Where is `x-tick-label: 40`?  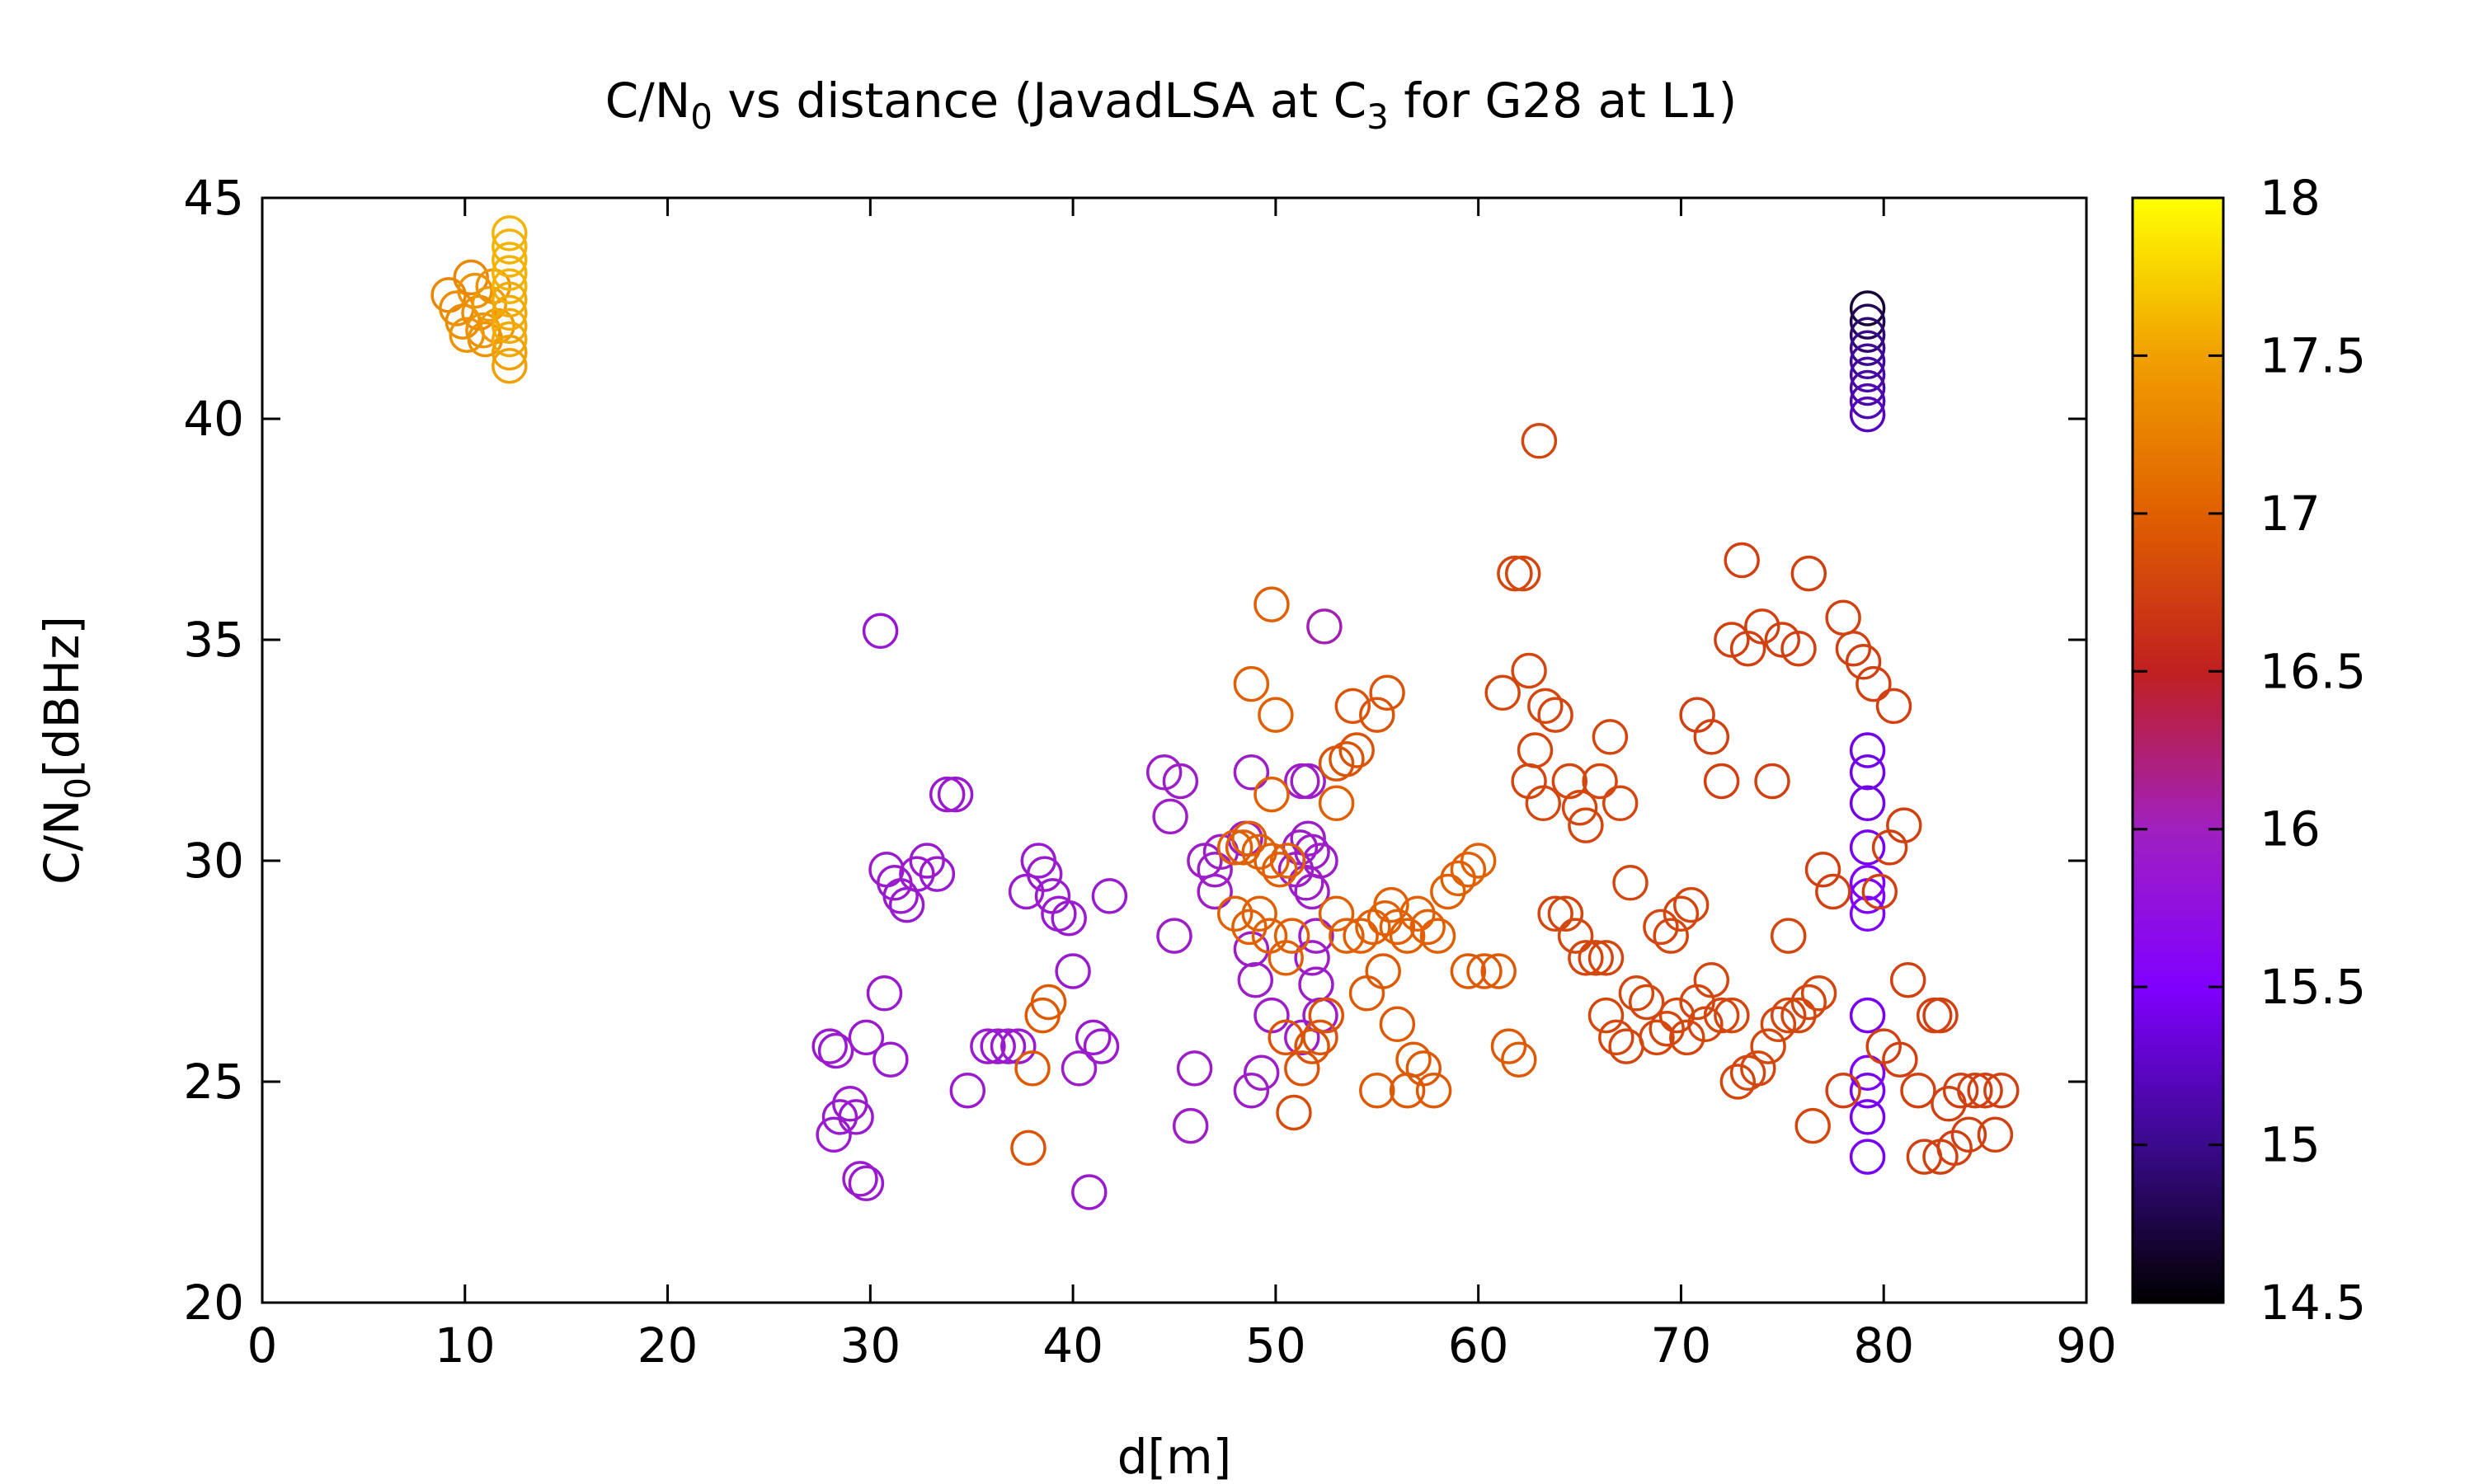 x-tick-label: 40 is located at coordinates (1072, 1345).